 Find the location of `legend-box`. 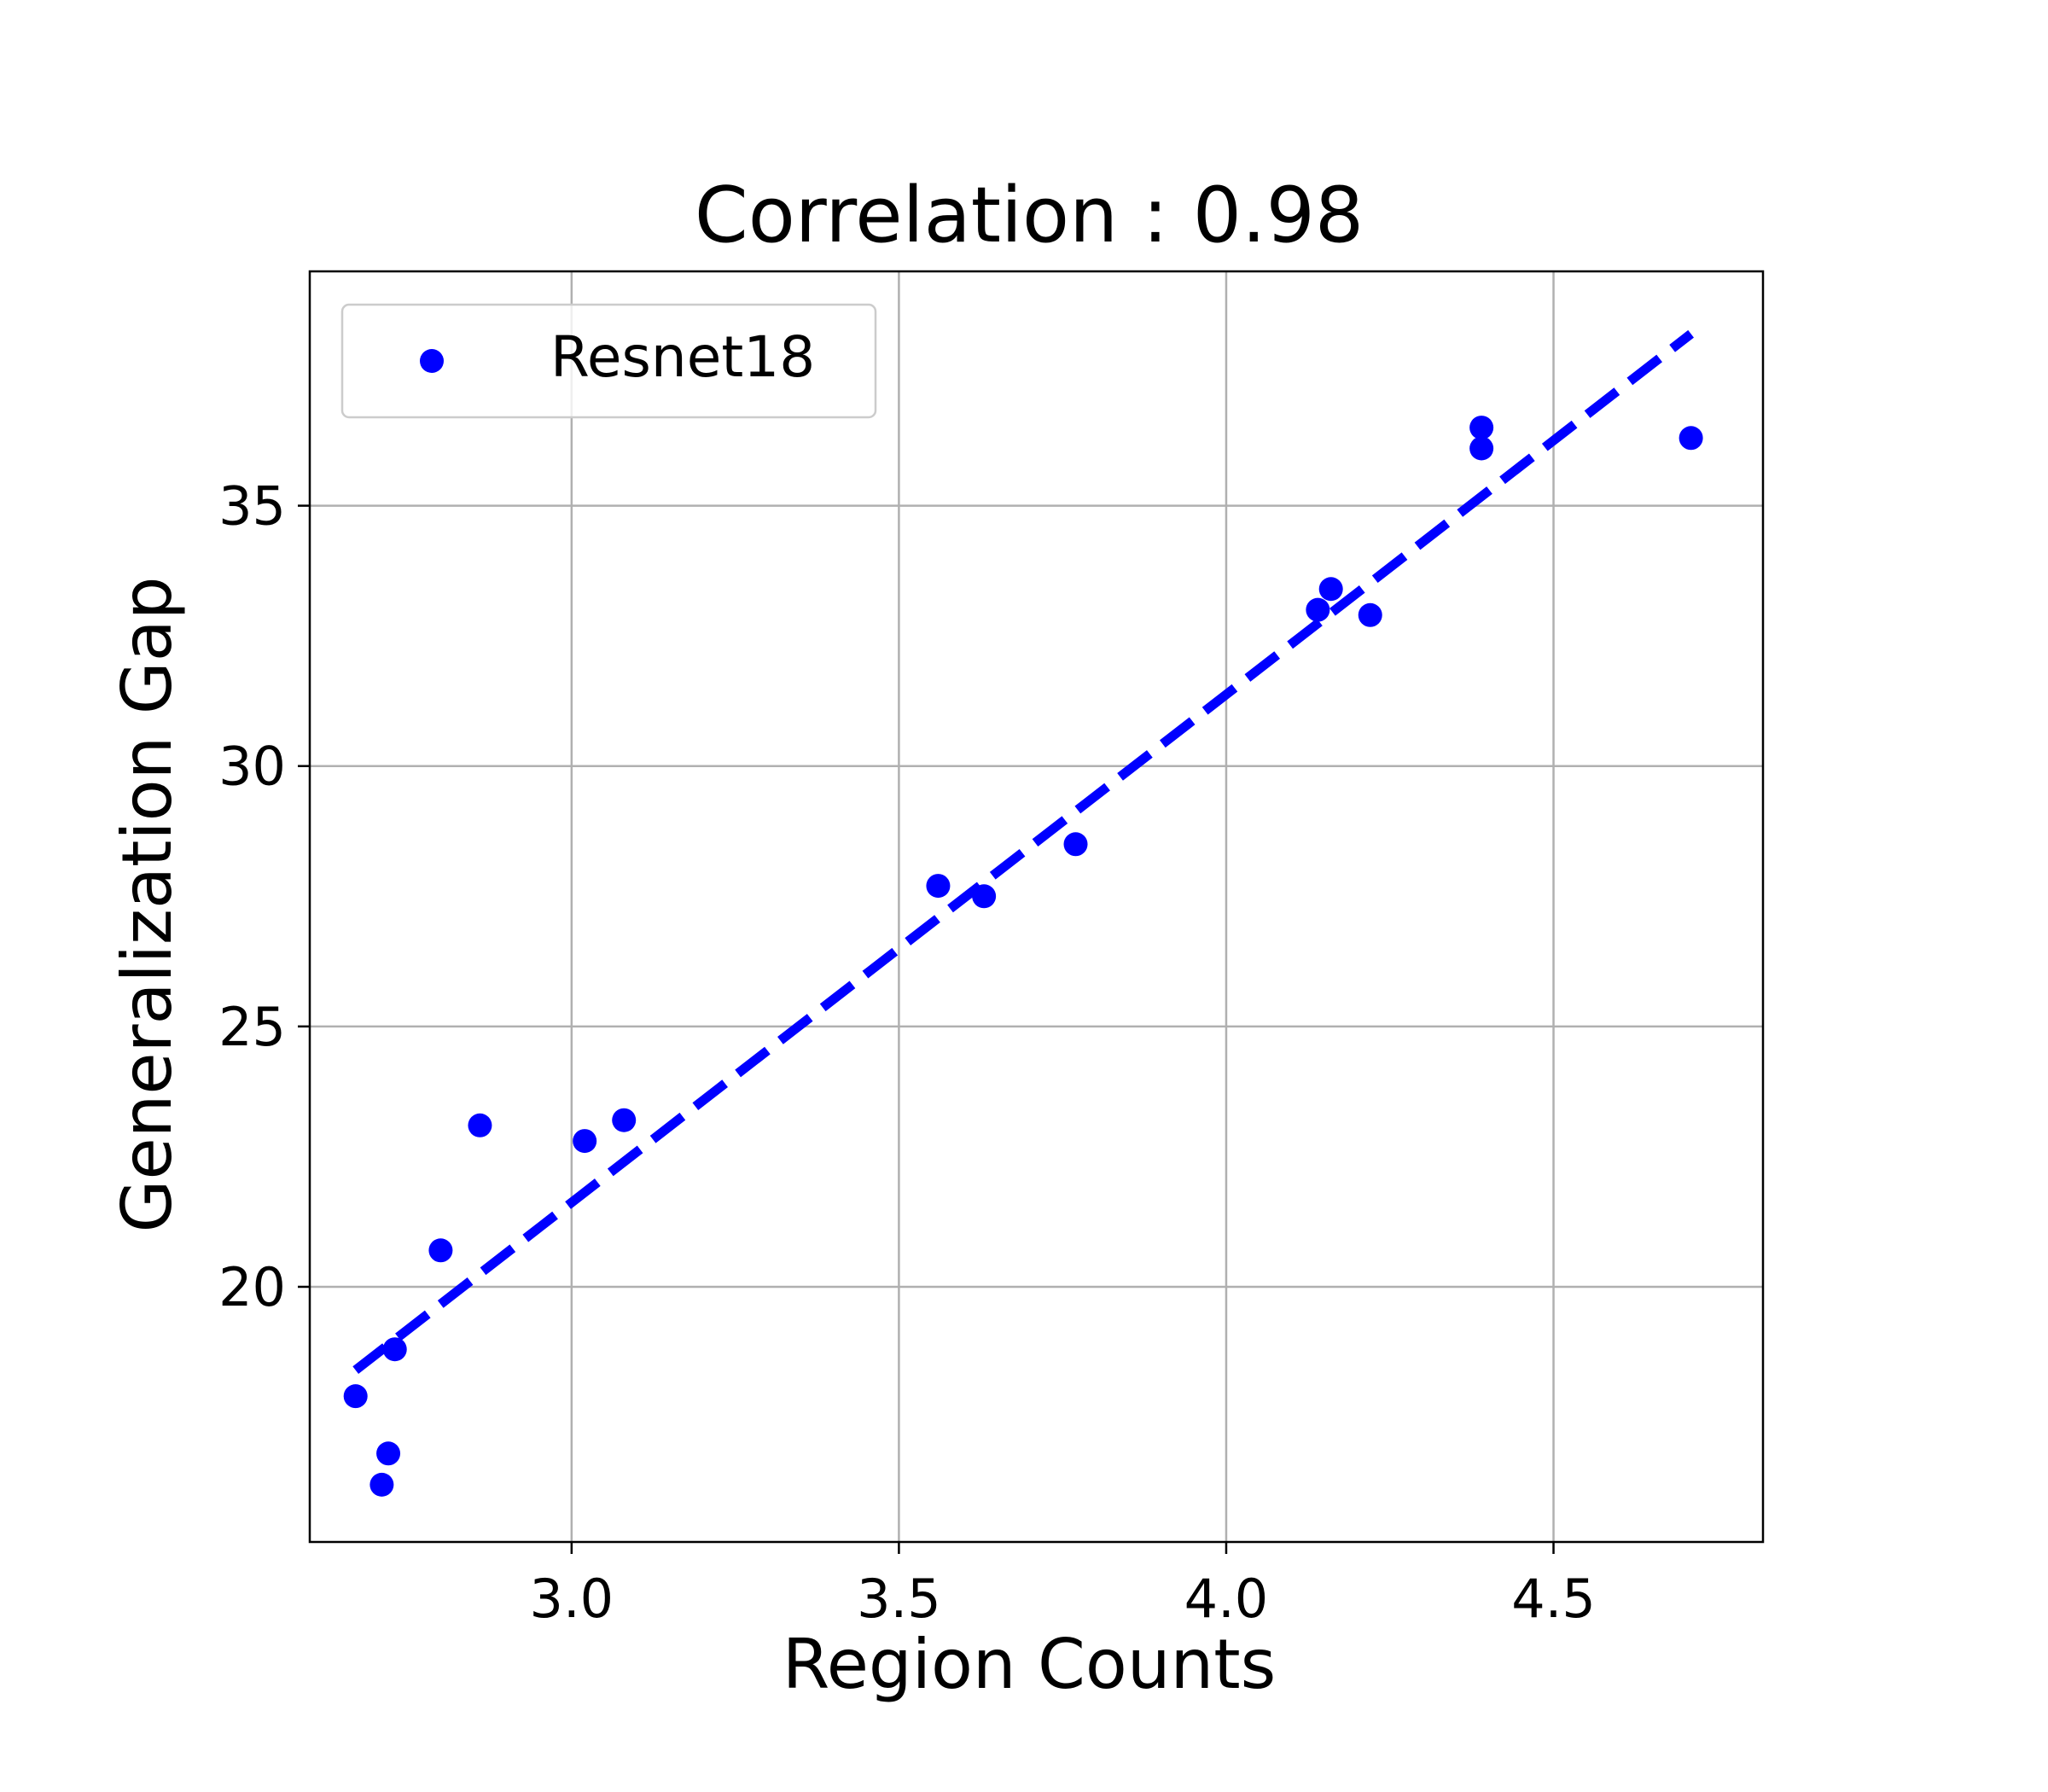

legend-box is located at coordinates (608, 361).